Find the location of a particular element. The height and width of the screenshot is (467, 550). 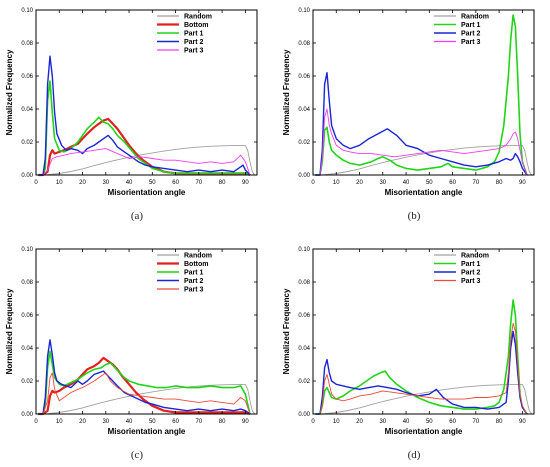

panel-caption-c: (c) is located at coordinates (137, 455).